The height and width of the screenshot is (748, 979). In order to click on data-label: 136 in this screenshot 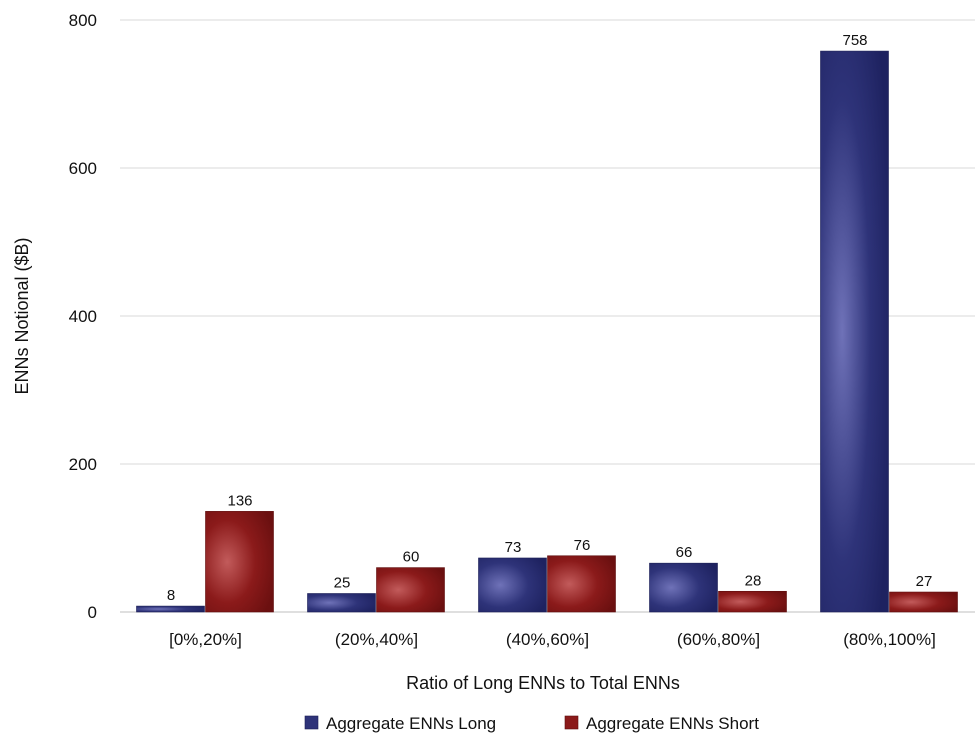, I will do `click(239, 500)`.